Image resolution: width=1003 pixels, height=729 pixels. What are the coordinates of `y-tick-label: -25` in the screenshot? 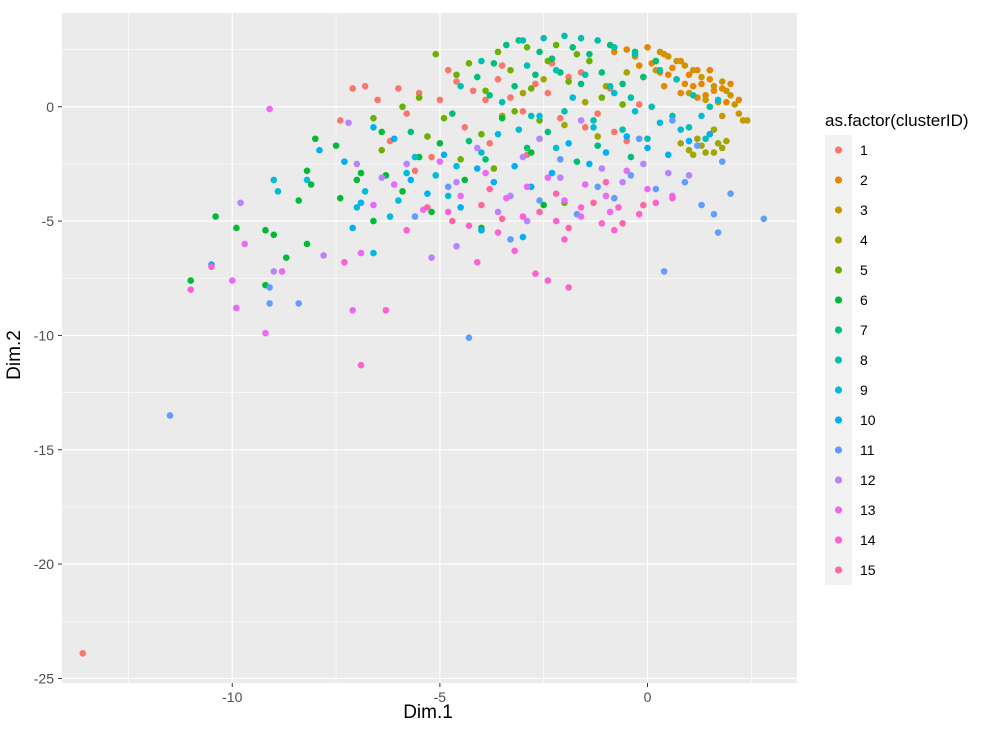 It's located at (44, 678).